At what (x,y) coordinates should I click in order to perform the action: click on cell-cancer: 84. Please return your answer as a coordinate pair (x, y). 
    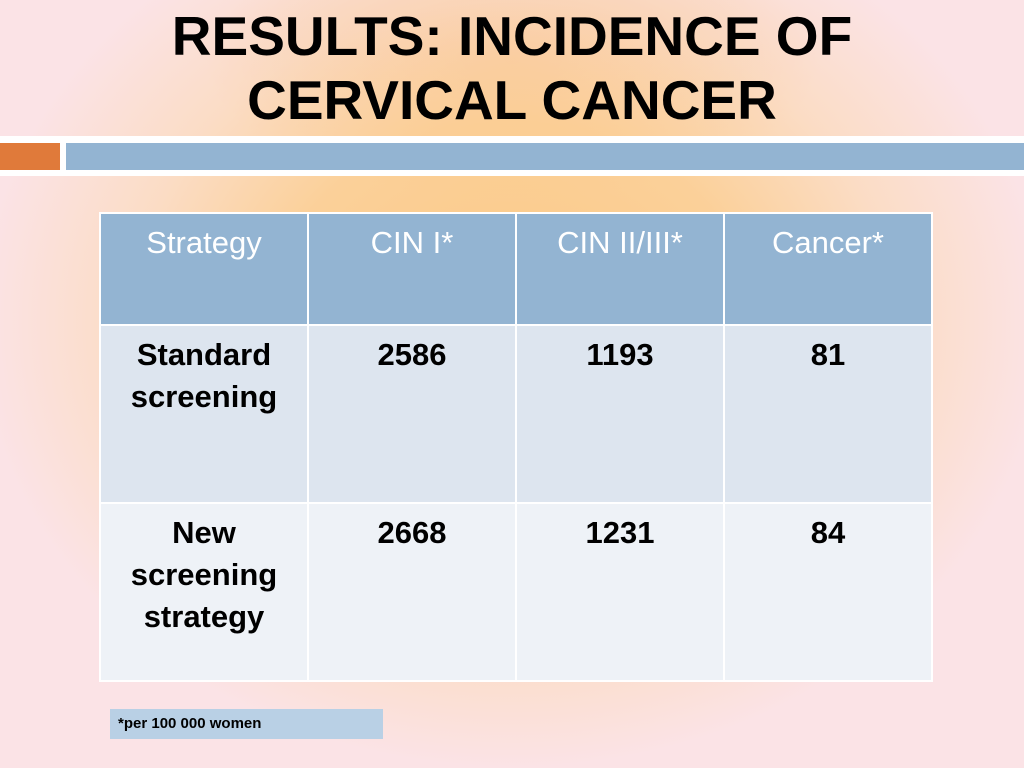
    Looking at the image, I should click on (828, 592).